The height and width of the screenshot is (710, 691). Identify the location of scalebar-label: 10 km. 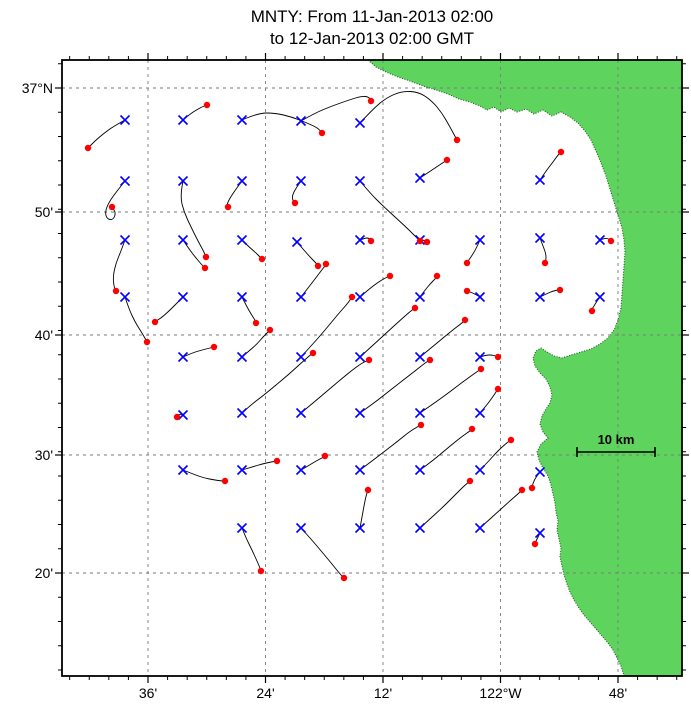
(616, 439).